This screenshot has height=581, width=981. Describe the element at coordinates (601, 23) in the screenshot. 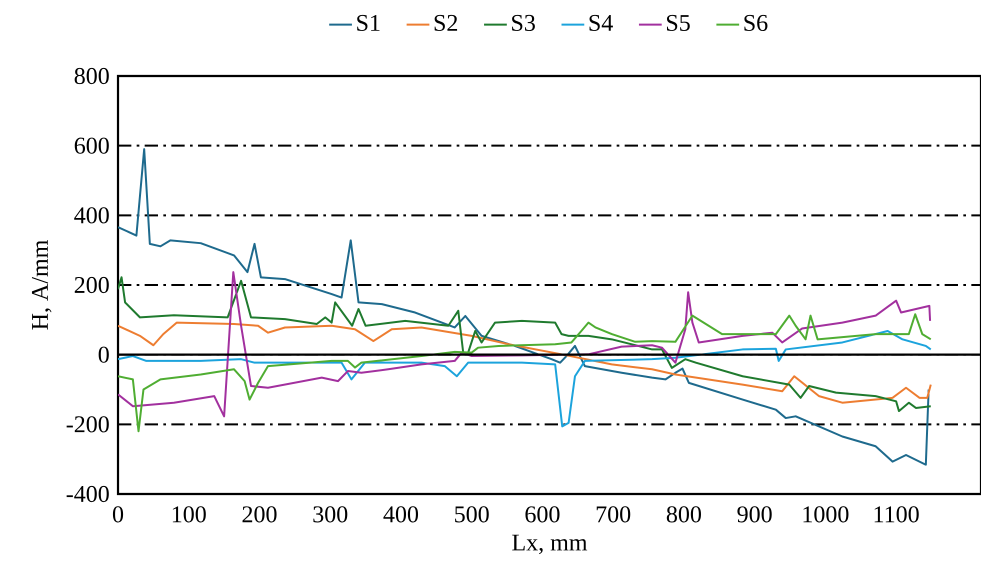

I see `legend-label: S4` at that location.